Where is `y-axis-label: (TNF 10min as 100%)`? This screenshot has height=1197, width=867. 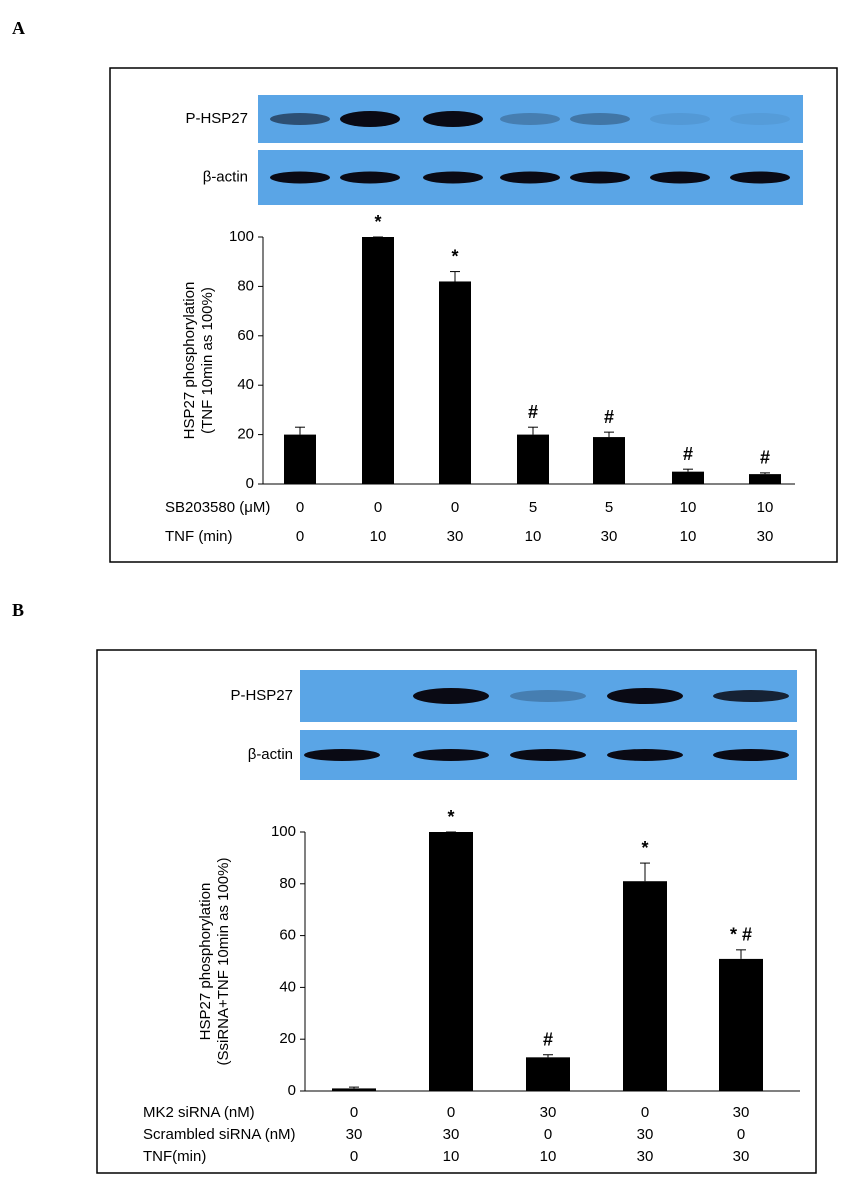 y-axis-label: (TNF 10min as 100%) is located at coordinates (207, 360).